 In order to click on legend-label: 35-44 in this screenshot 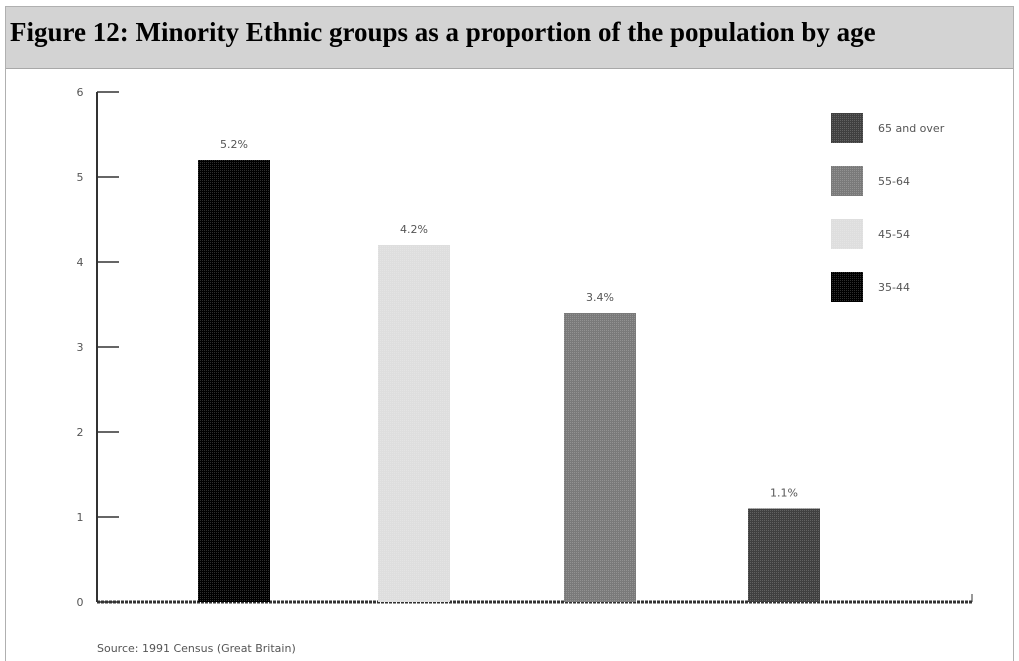, I will do `click(894, 287)`.